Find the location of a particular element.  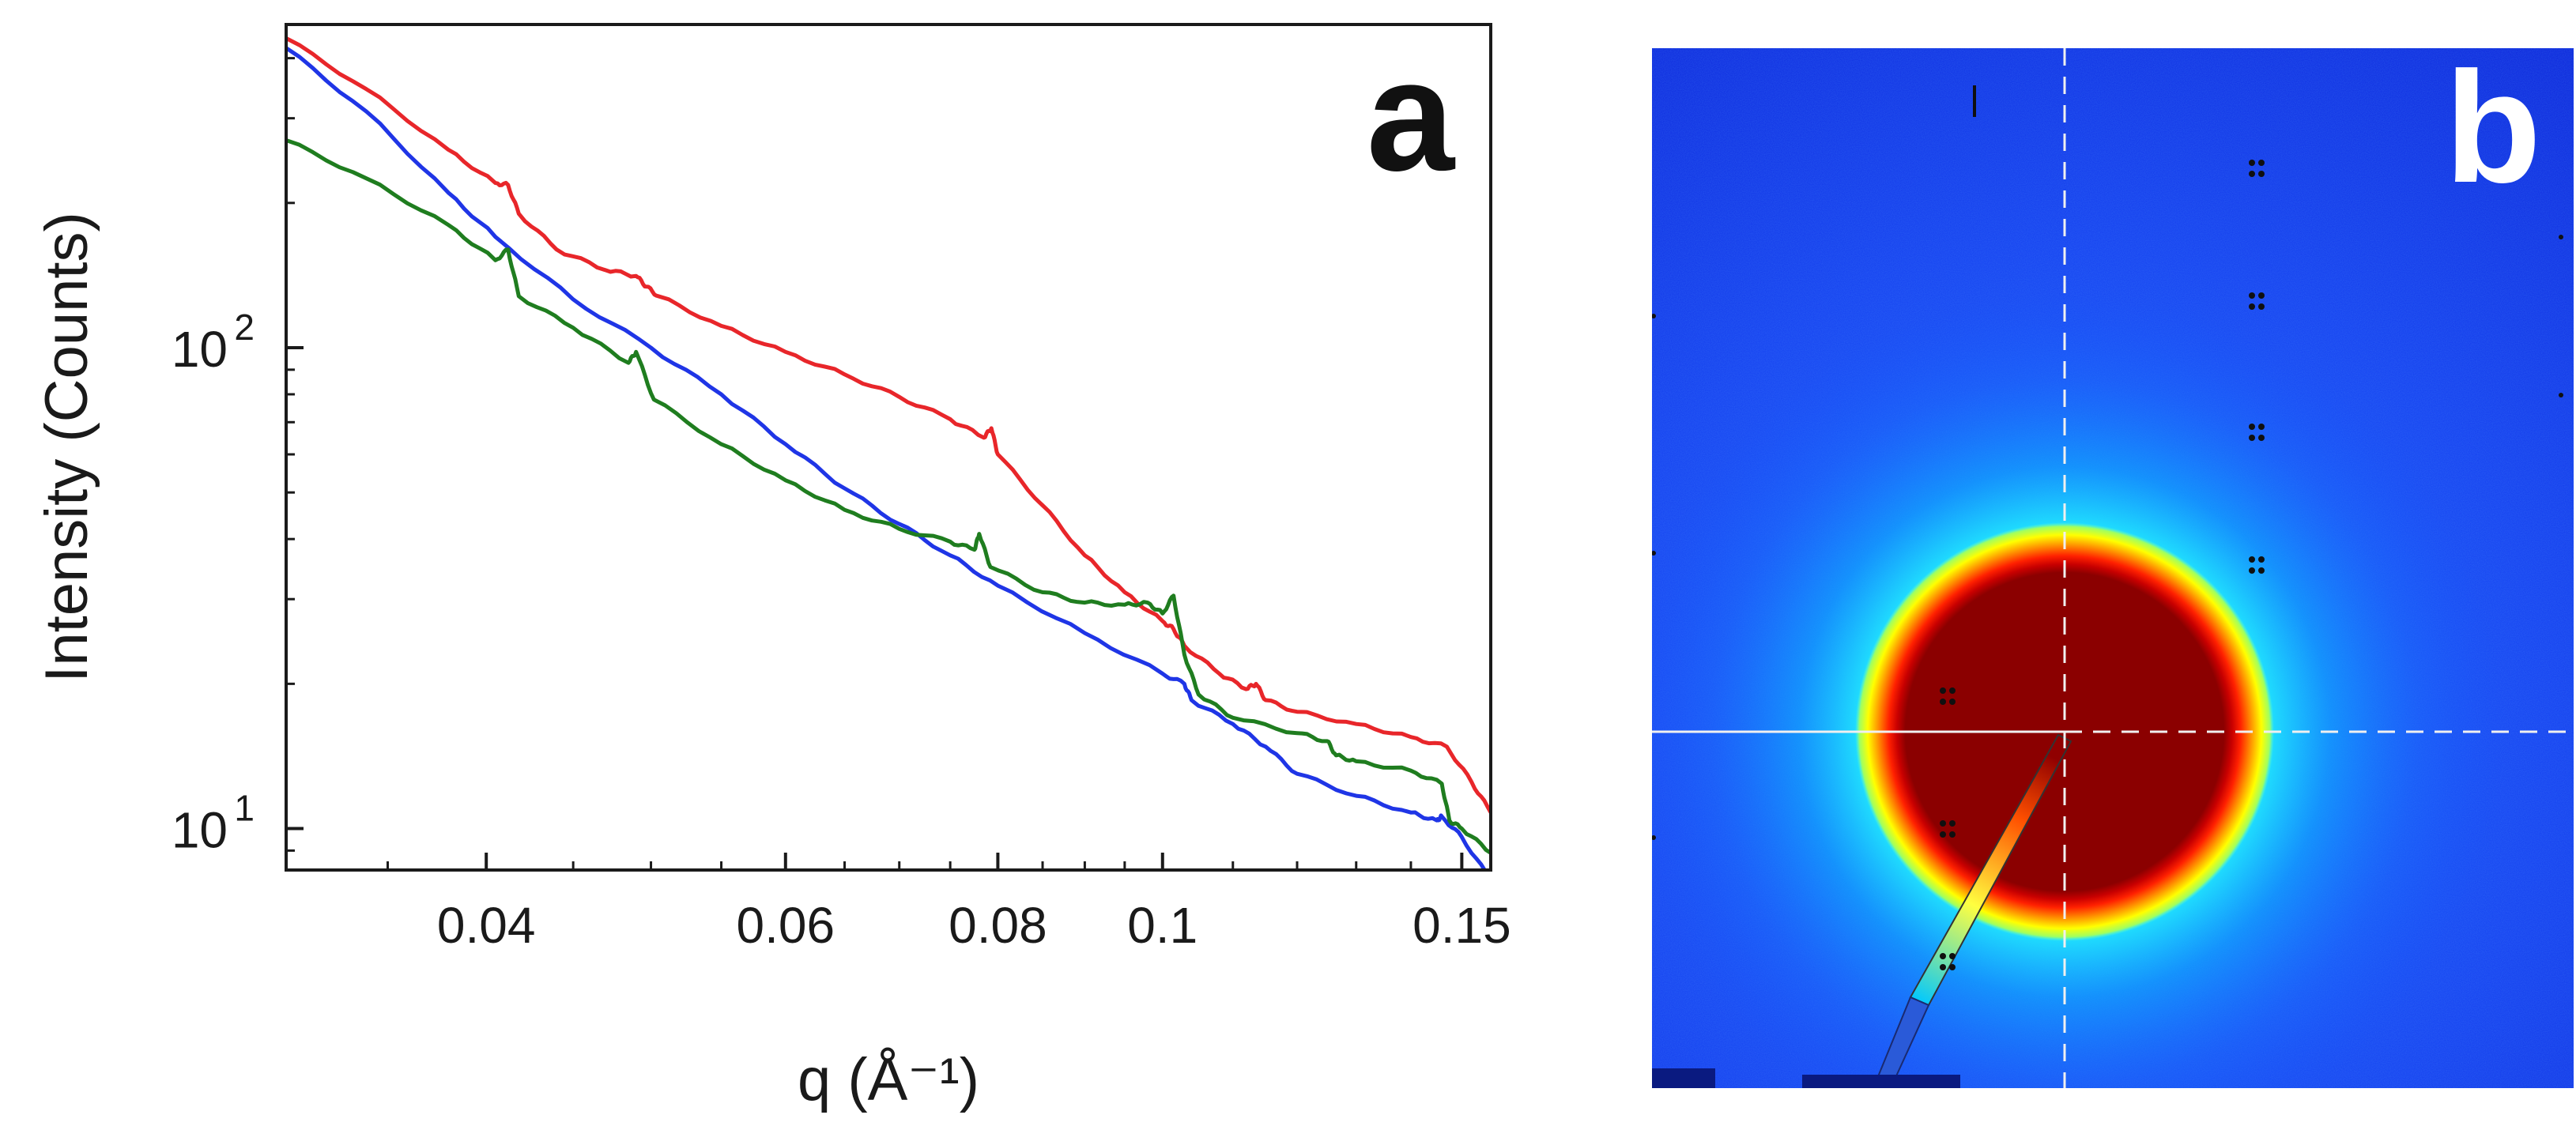

x-axis-ticks: 0.04 0.06 0.08 0.1 0.15 is located at coordinates (949, 903).